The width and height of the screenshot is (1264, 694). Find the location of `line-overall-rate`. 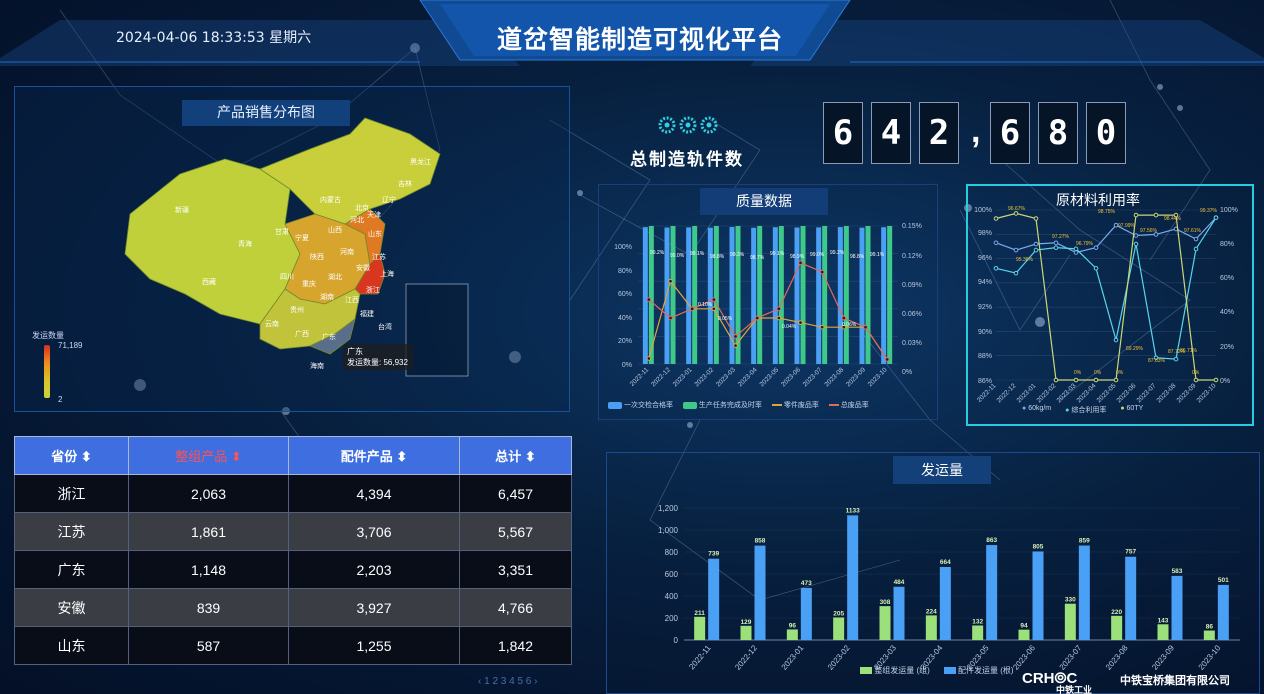

line-overall-rate is located at coordinates (1106, 288).